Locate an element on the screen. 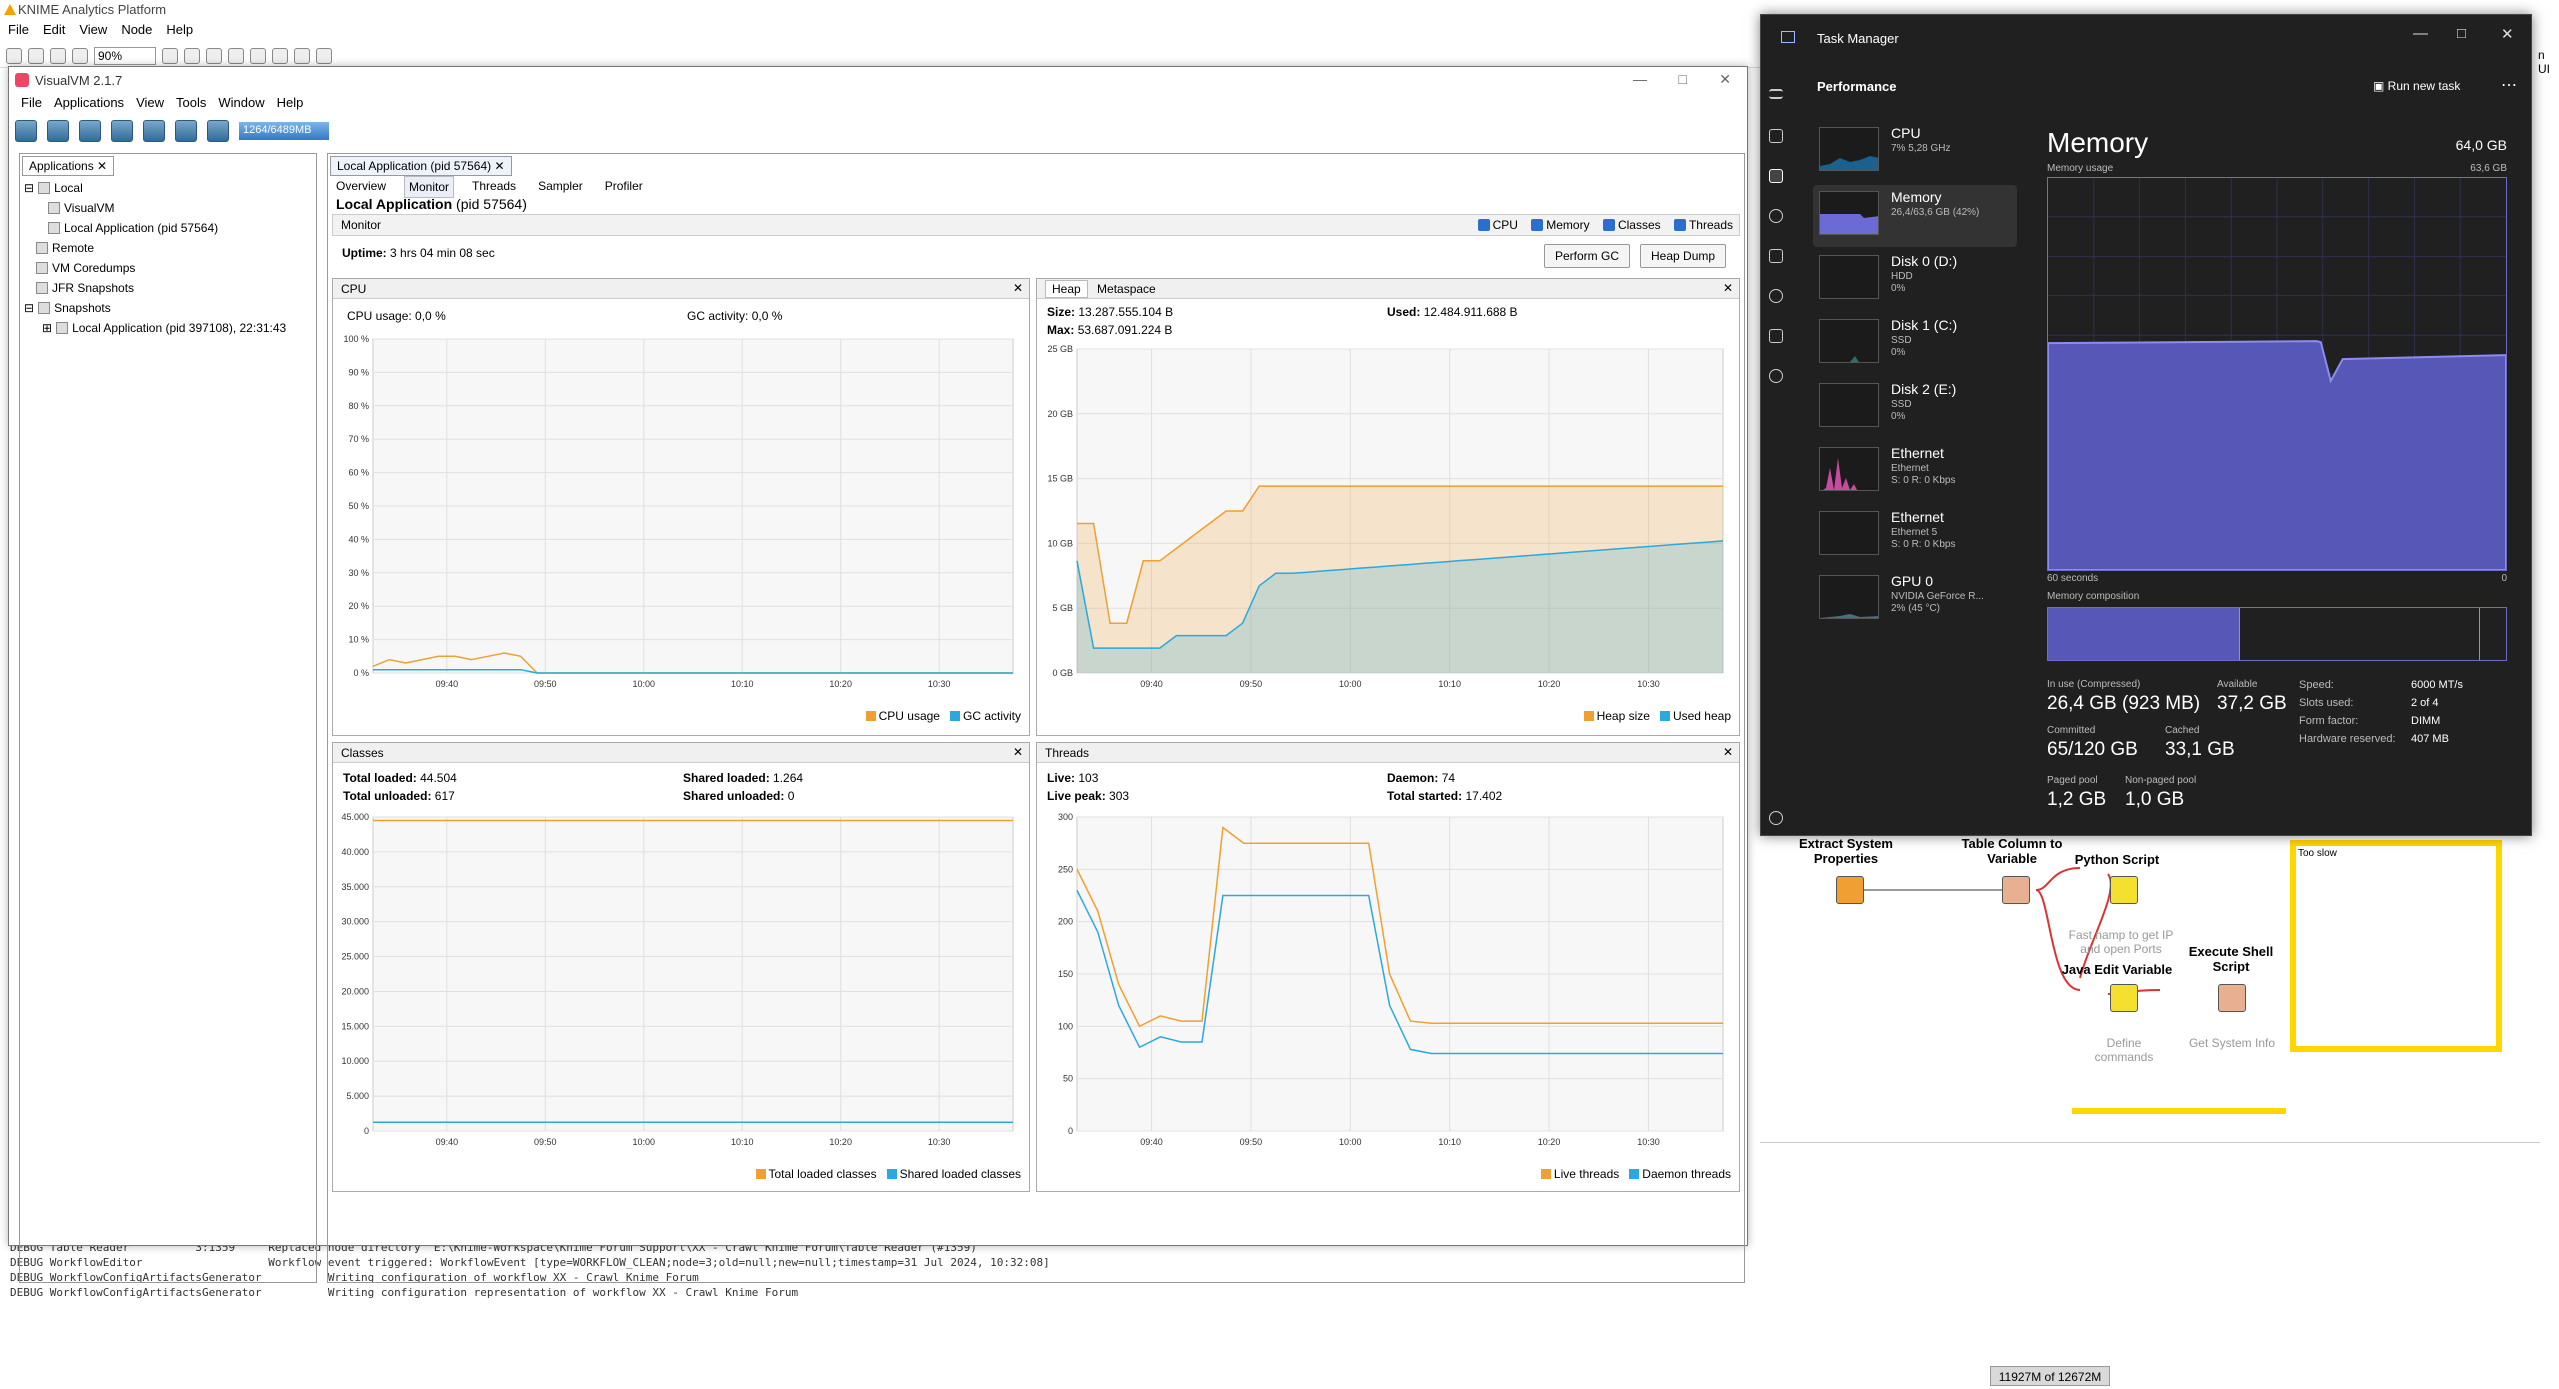 The image size is (2559, 1389). tree-item-visualvm: VisualVM is located at coordinates (155, 208).